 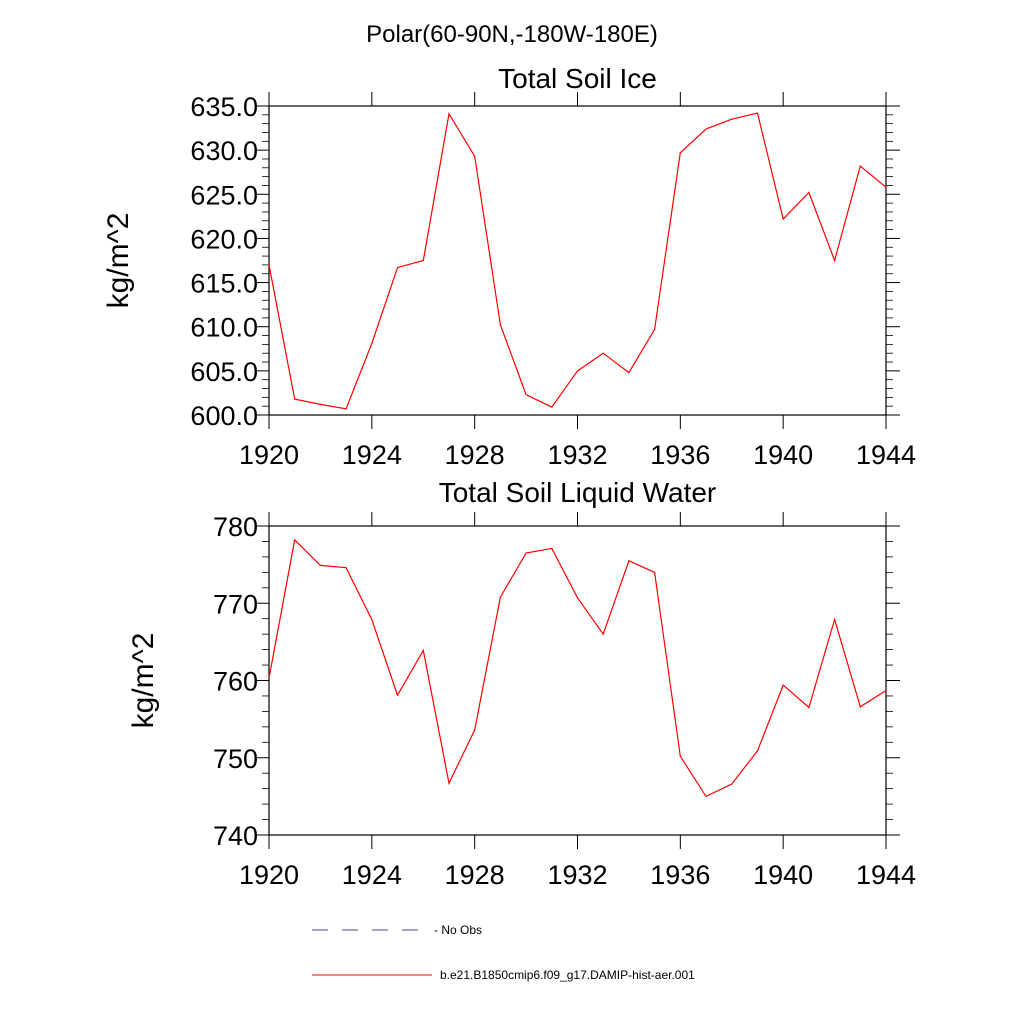 I want to click on y-tick-label: 780, so click(x=235, y=527).